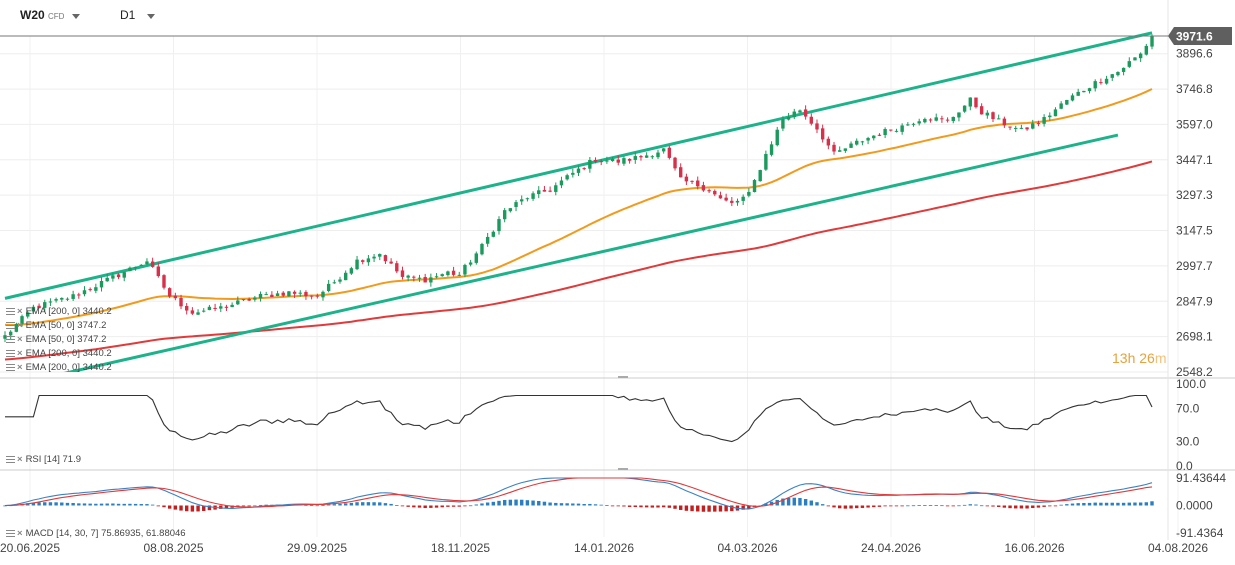 This screenshot has height=565, width=1235. I want to click on legend-ema200-a: × EMA [200, 0] 3440.2, so click(59, 311).